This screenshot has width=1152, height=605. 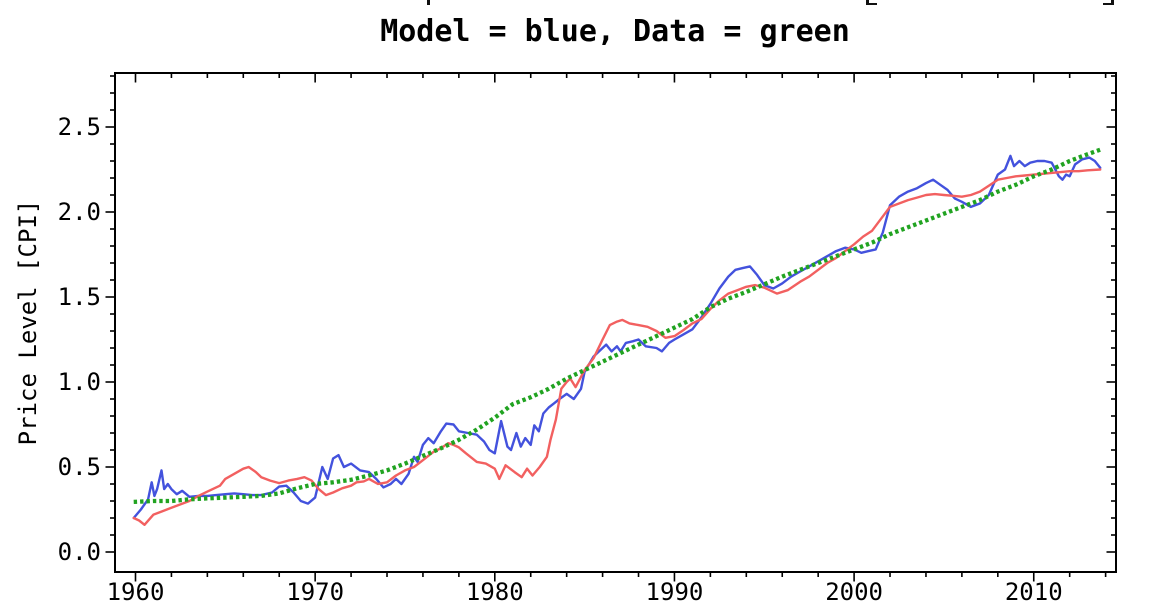 I want to click on x-tick-label: 1970, so click(x=315, y=591).